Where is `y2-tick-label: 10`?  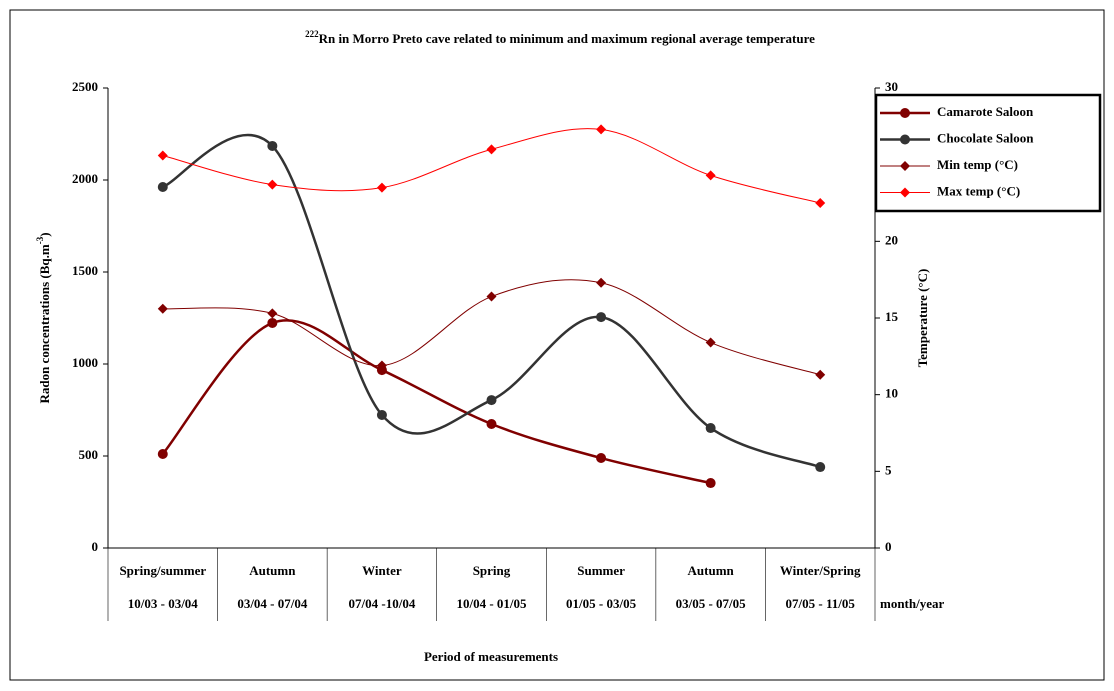
y2-tick-label: 10 is located at coordinates (891, 393).